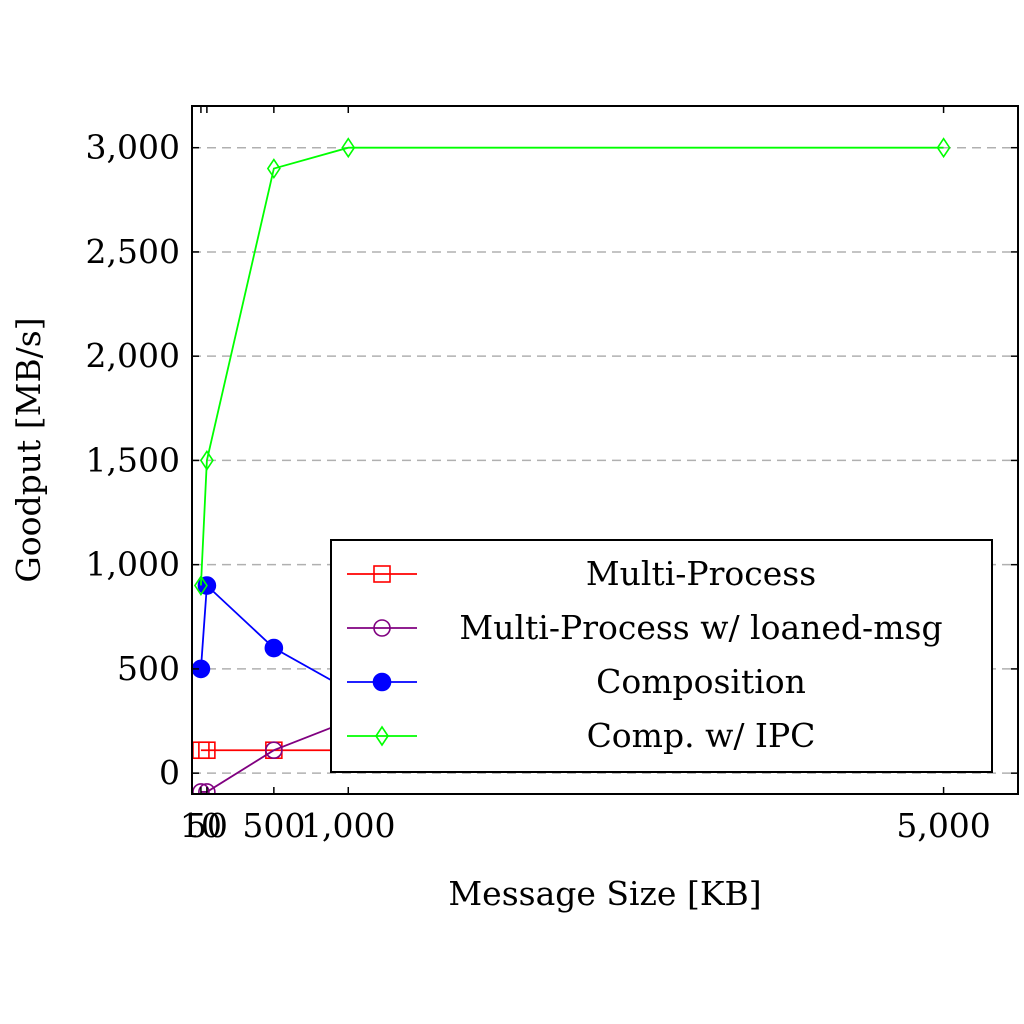 The image size is (1024, 1024). Describe the element at coordinates (604, 893) in the screenshot. I see `x-axis-title: Message Size [KB]` at that location.